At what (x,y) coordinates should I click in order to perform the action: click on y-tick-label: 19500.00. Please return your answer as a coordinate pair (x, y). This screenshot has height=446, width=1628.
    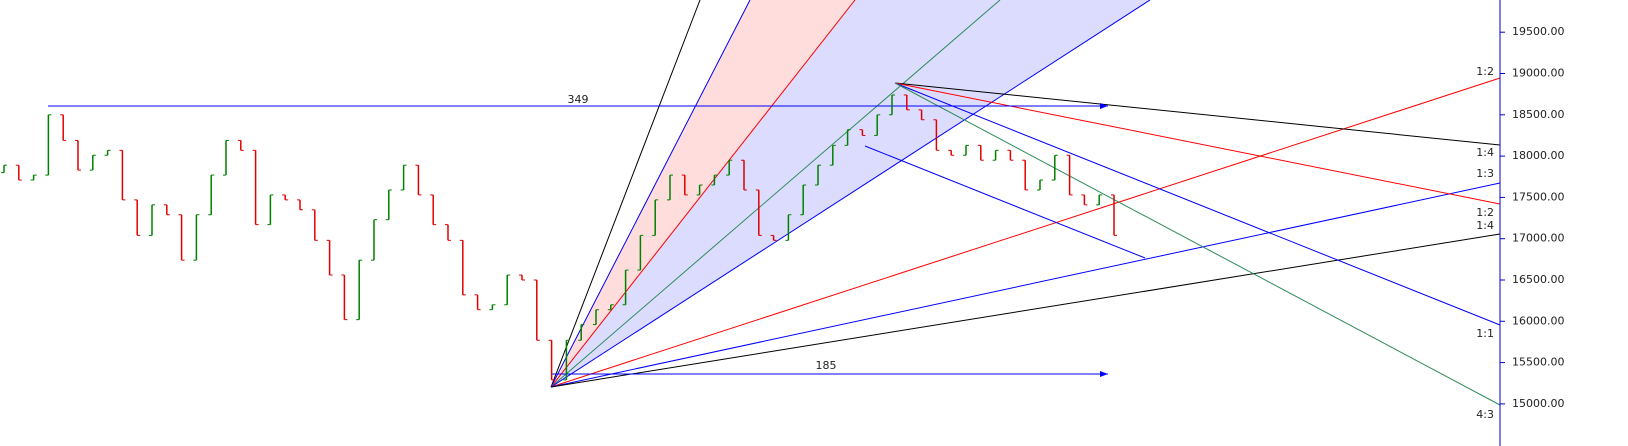
    Looking at the image, I should click on (1538, 31).